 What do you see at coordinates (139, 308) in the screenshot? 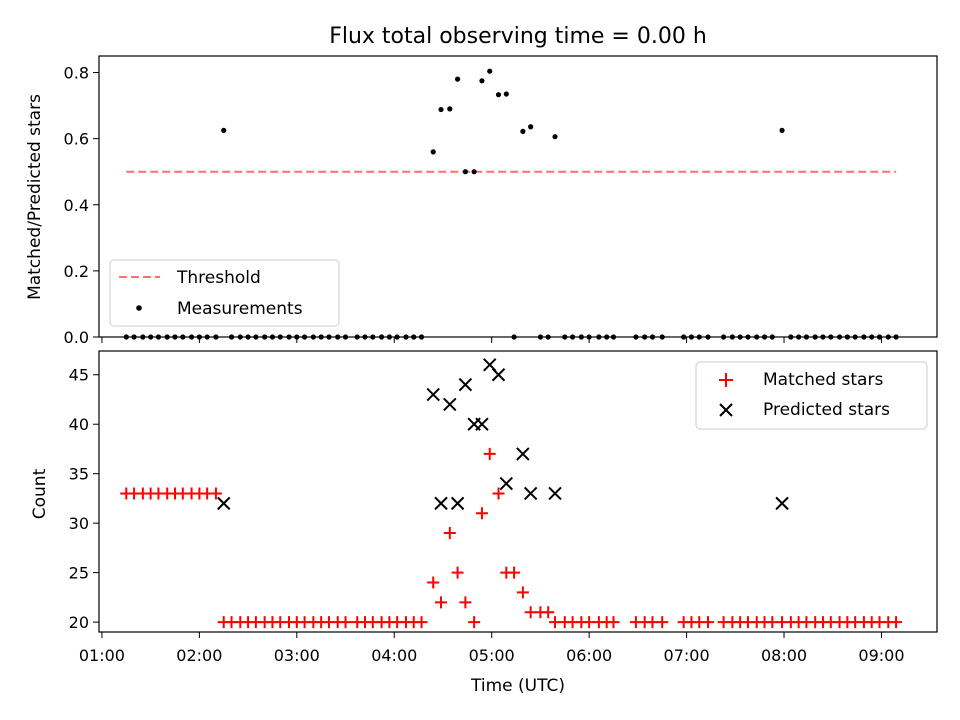
I see `legend-measurements-swatch` at bounding box center [139, 308].